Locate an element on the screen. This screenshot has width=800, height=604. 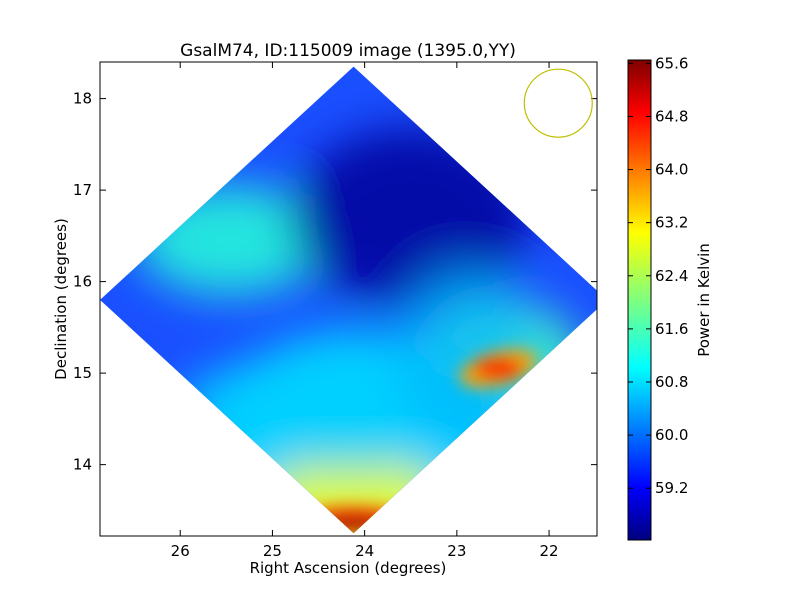
x-tick-label: 23 is located at coordinates (456, 551).